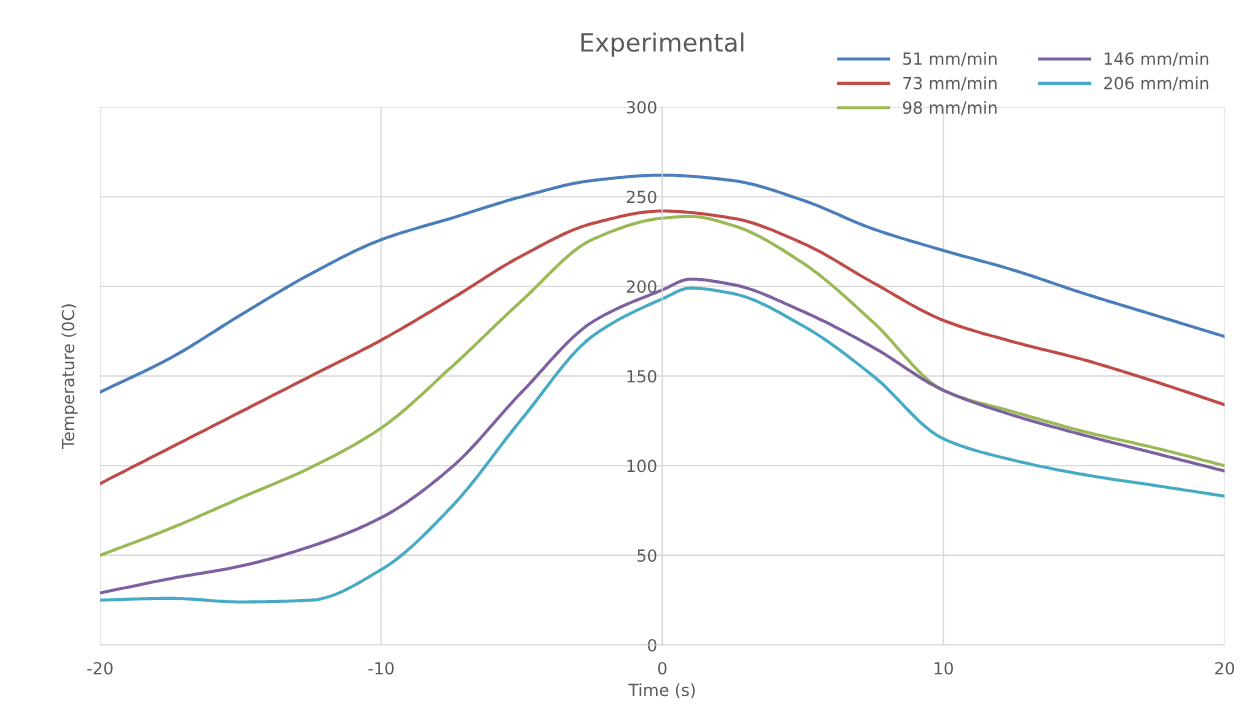  Describe the element at coordinates (642, 466) in the screenshot. I see `y-tick-label: 100` at that location.